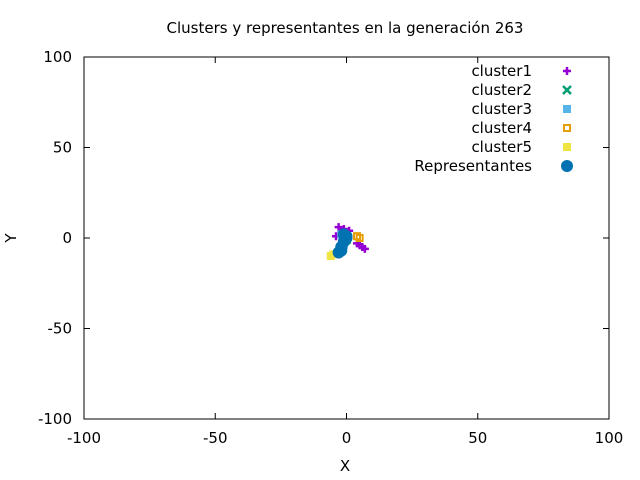 This screenshot has width=640, height=480. Describe the element at coordinates (11, 238) in the screenshot. I see `y-axis-label: Y` at that location.